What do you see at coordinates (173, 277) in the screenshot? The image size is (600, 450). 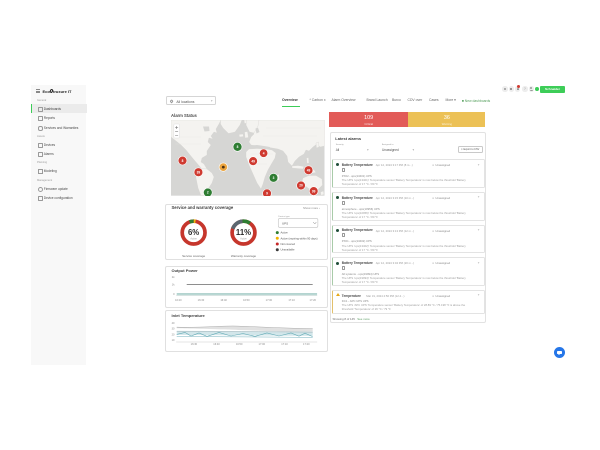 I see `svg-text: 2k` at bounding box center [173, 277].